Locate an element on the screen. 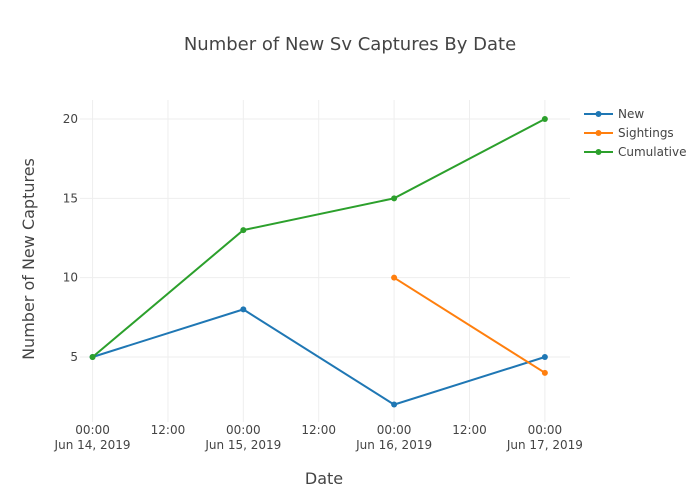  x-tick-date-label: Jun 16, 2019 is located at coordinates (393, 445).